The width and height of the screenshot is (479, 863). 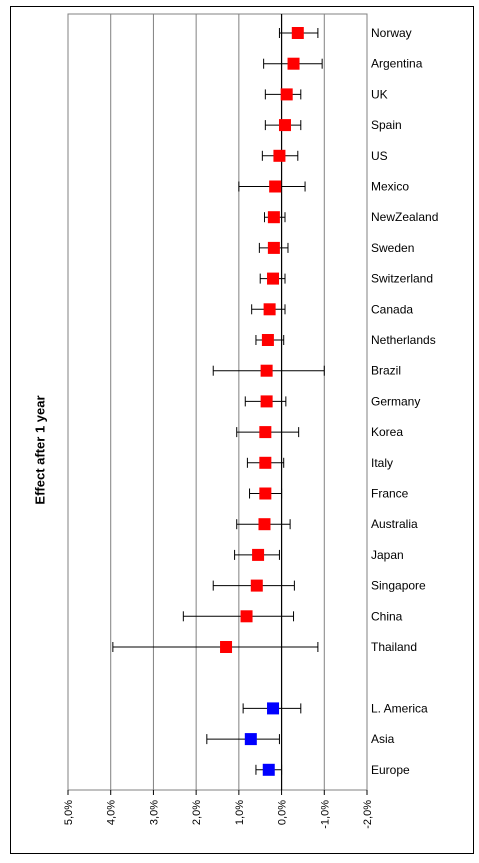 I want to click on row-label: France, so click(x=390, y=494).